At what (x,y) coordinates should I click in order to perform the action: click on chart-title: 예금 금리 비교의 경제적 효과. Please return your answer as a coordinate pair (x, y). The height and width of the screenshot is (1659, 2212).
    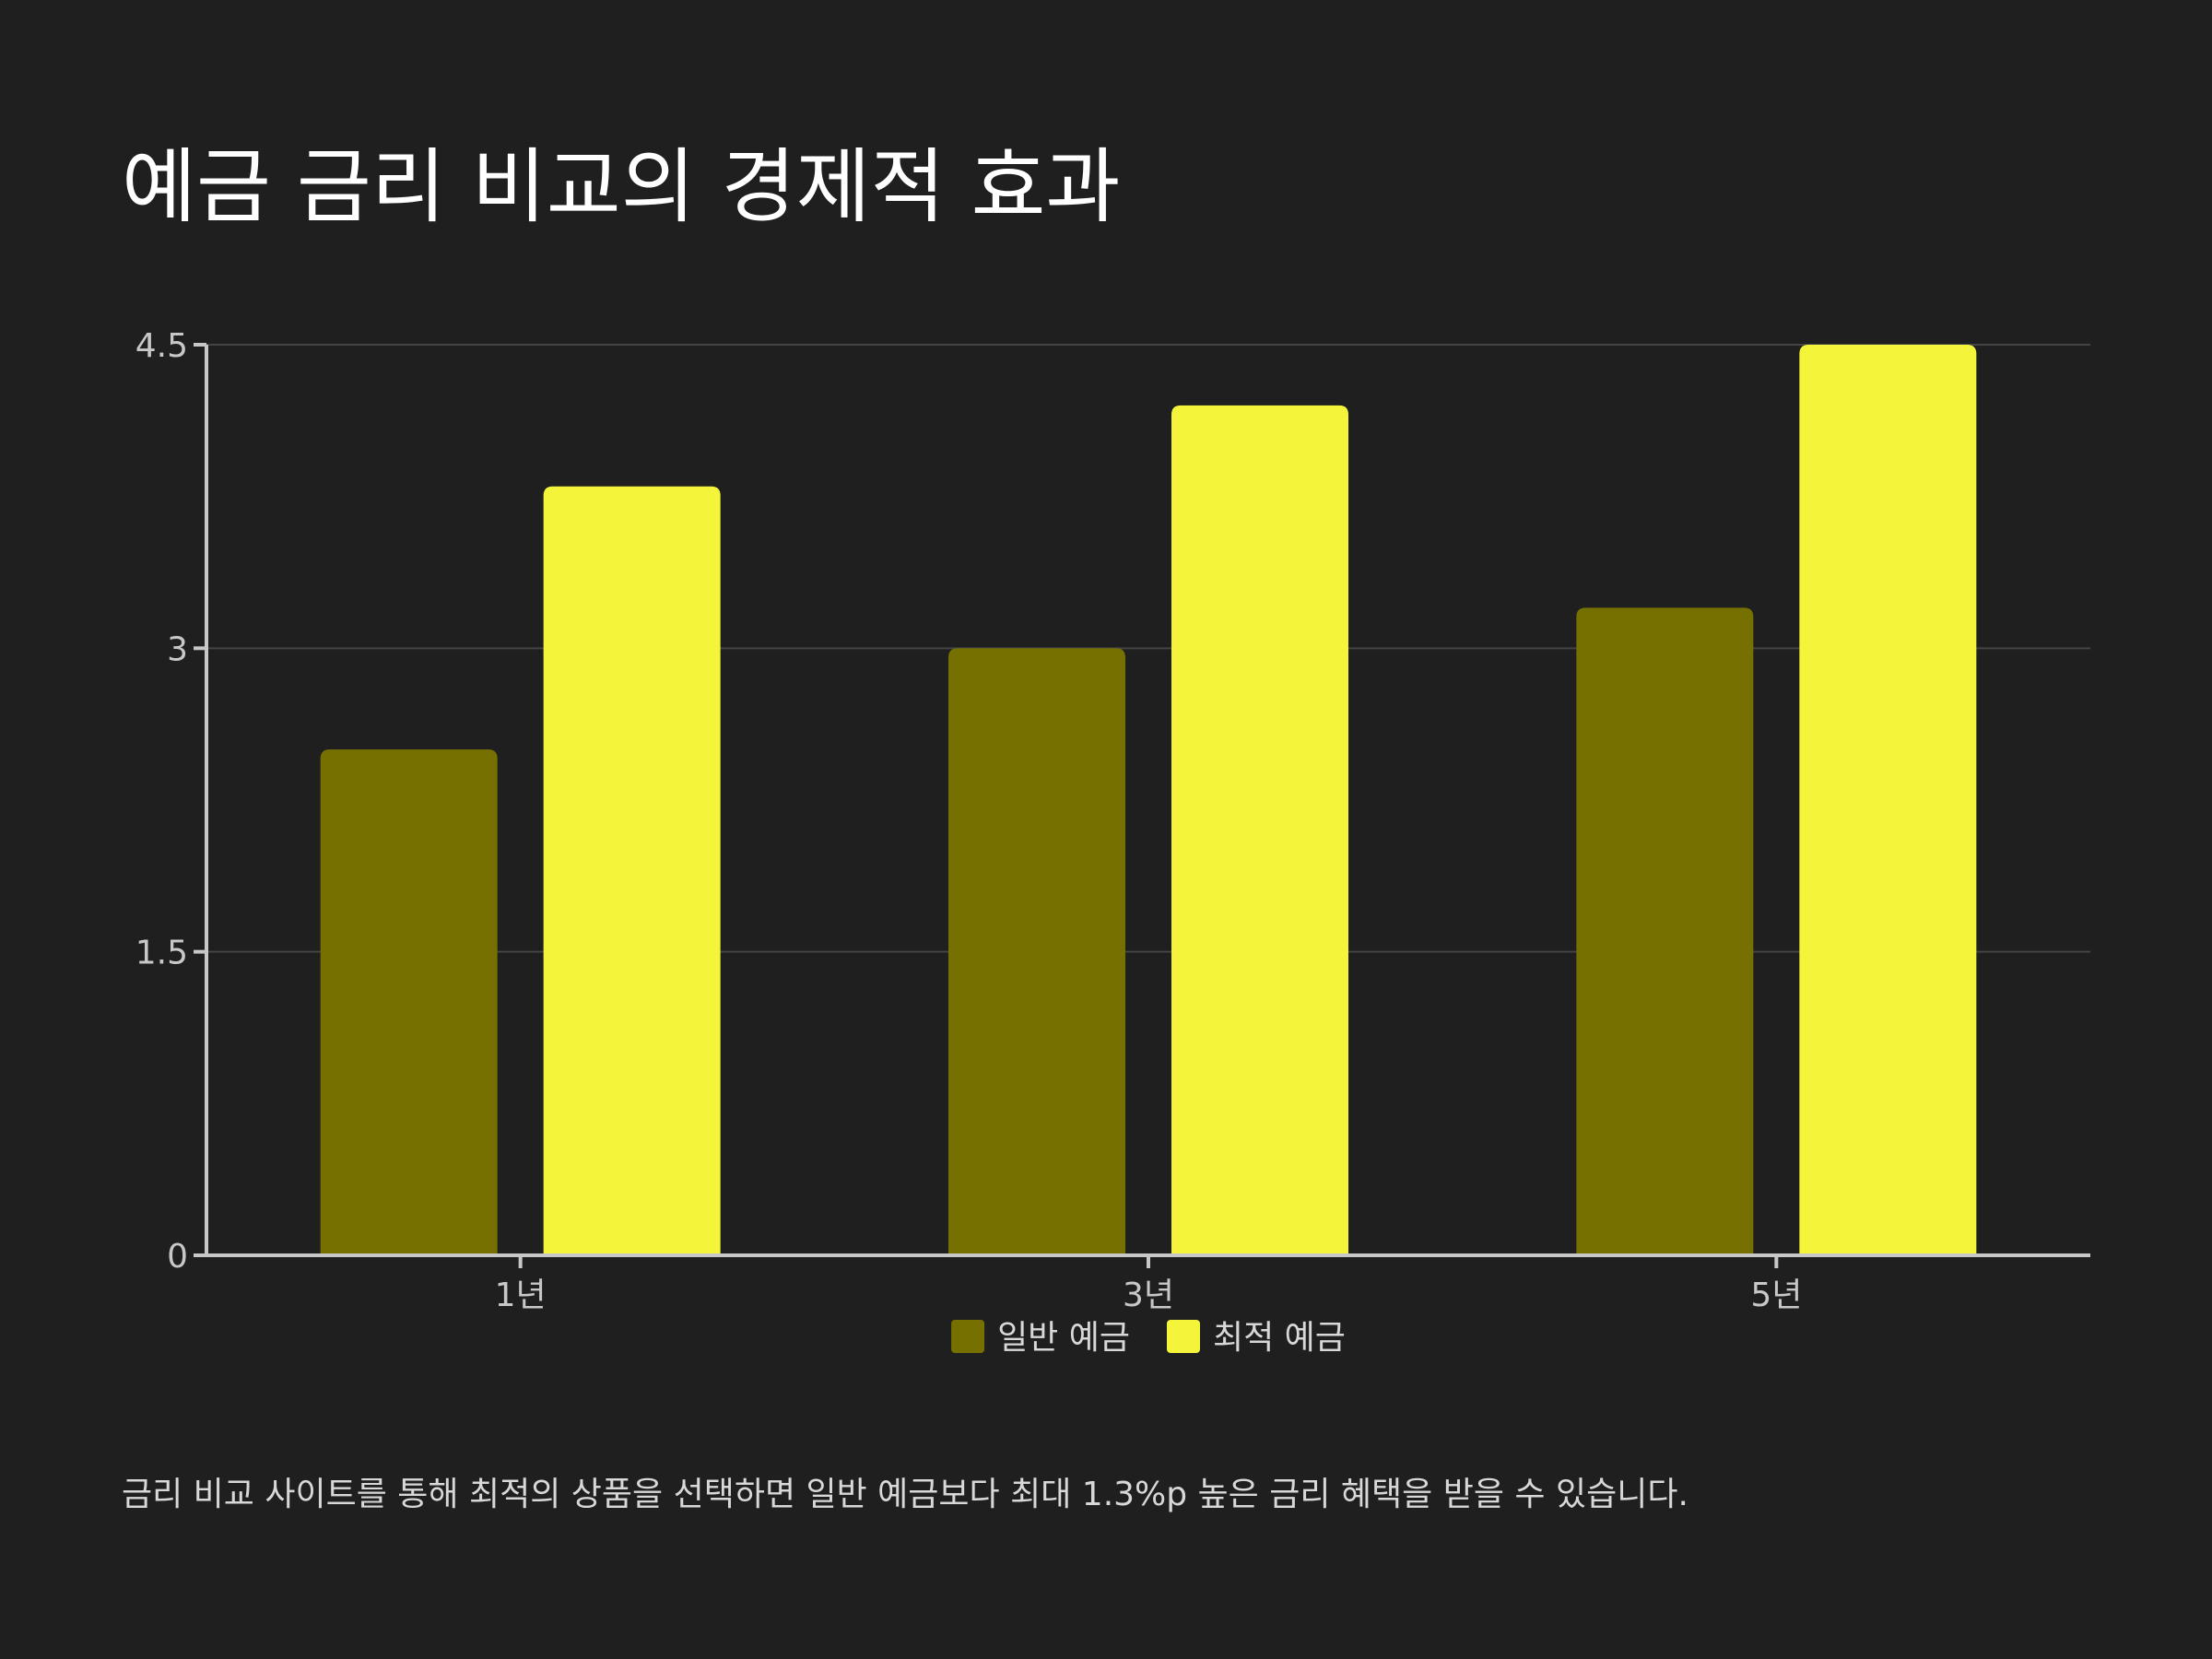
    Looking at the image, I should click on (621, 186).